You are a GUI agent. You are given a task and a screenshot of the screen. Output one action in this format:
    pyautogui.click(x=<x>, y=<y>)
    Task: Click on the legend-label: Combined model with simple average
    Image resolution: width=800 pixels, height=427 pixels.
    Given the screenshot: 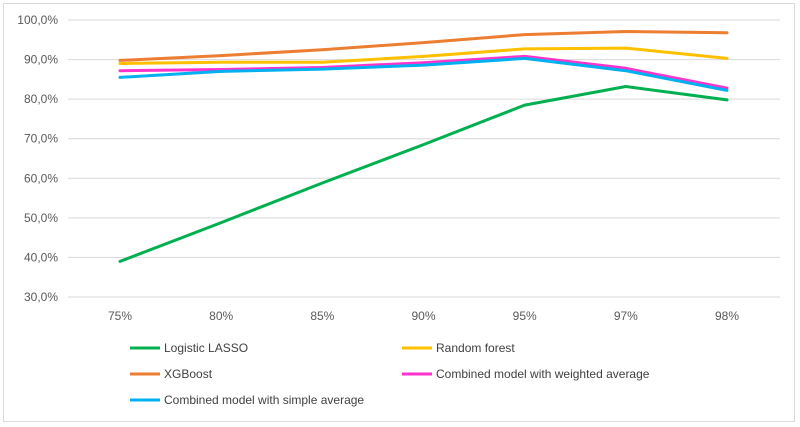 What is the action you would take?
    pyautogui.click(x=264, y=400)
    